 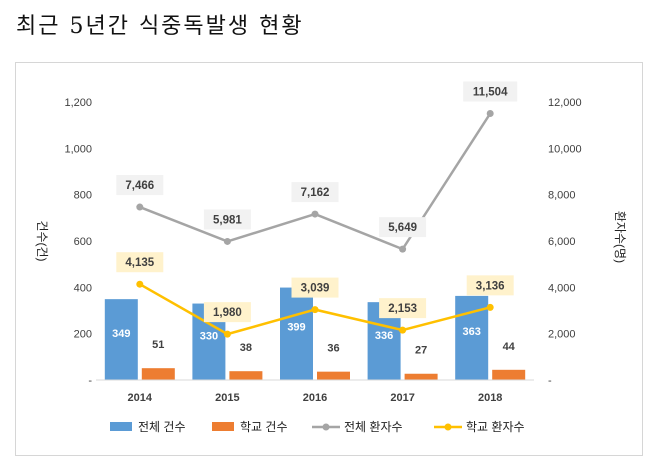 I want to click on y-right-tick-label: -, so click(x=550, y=381).